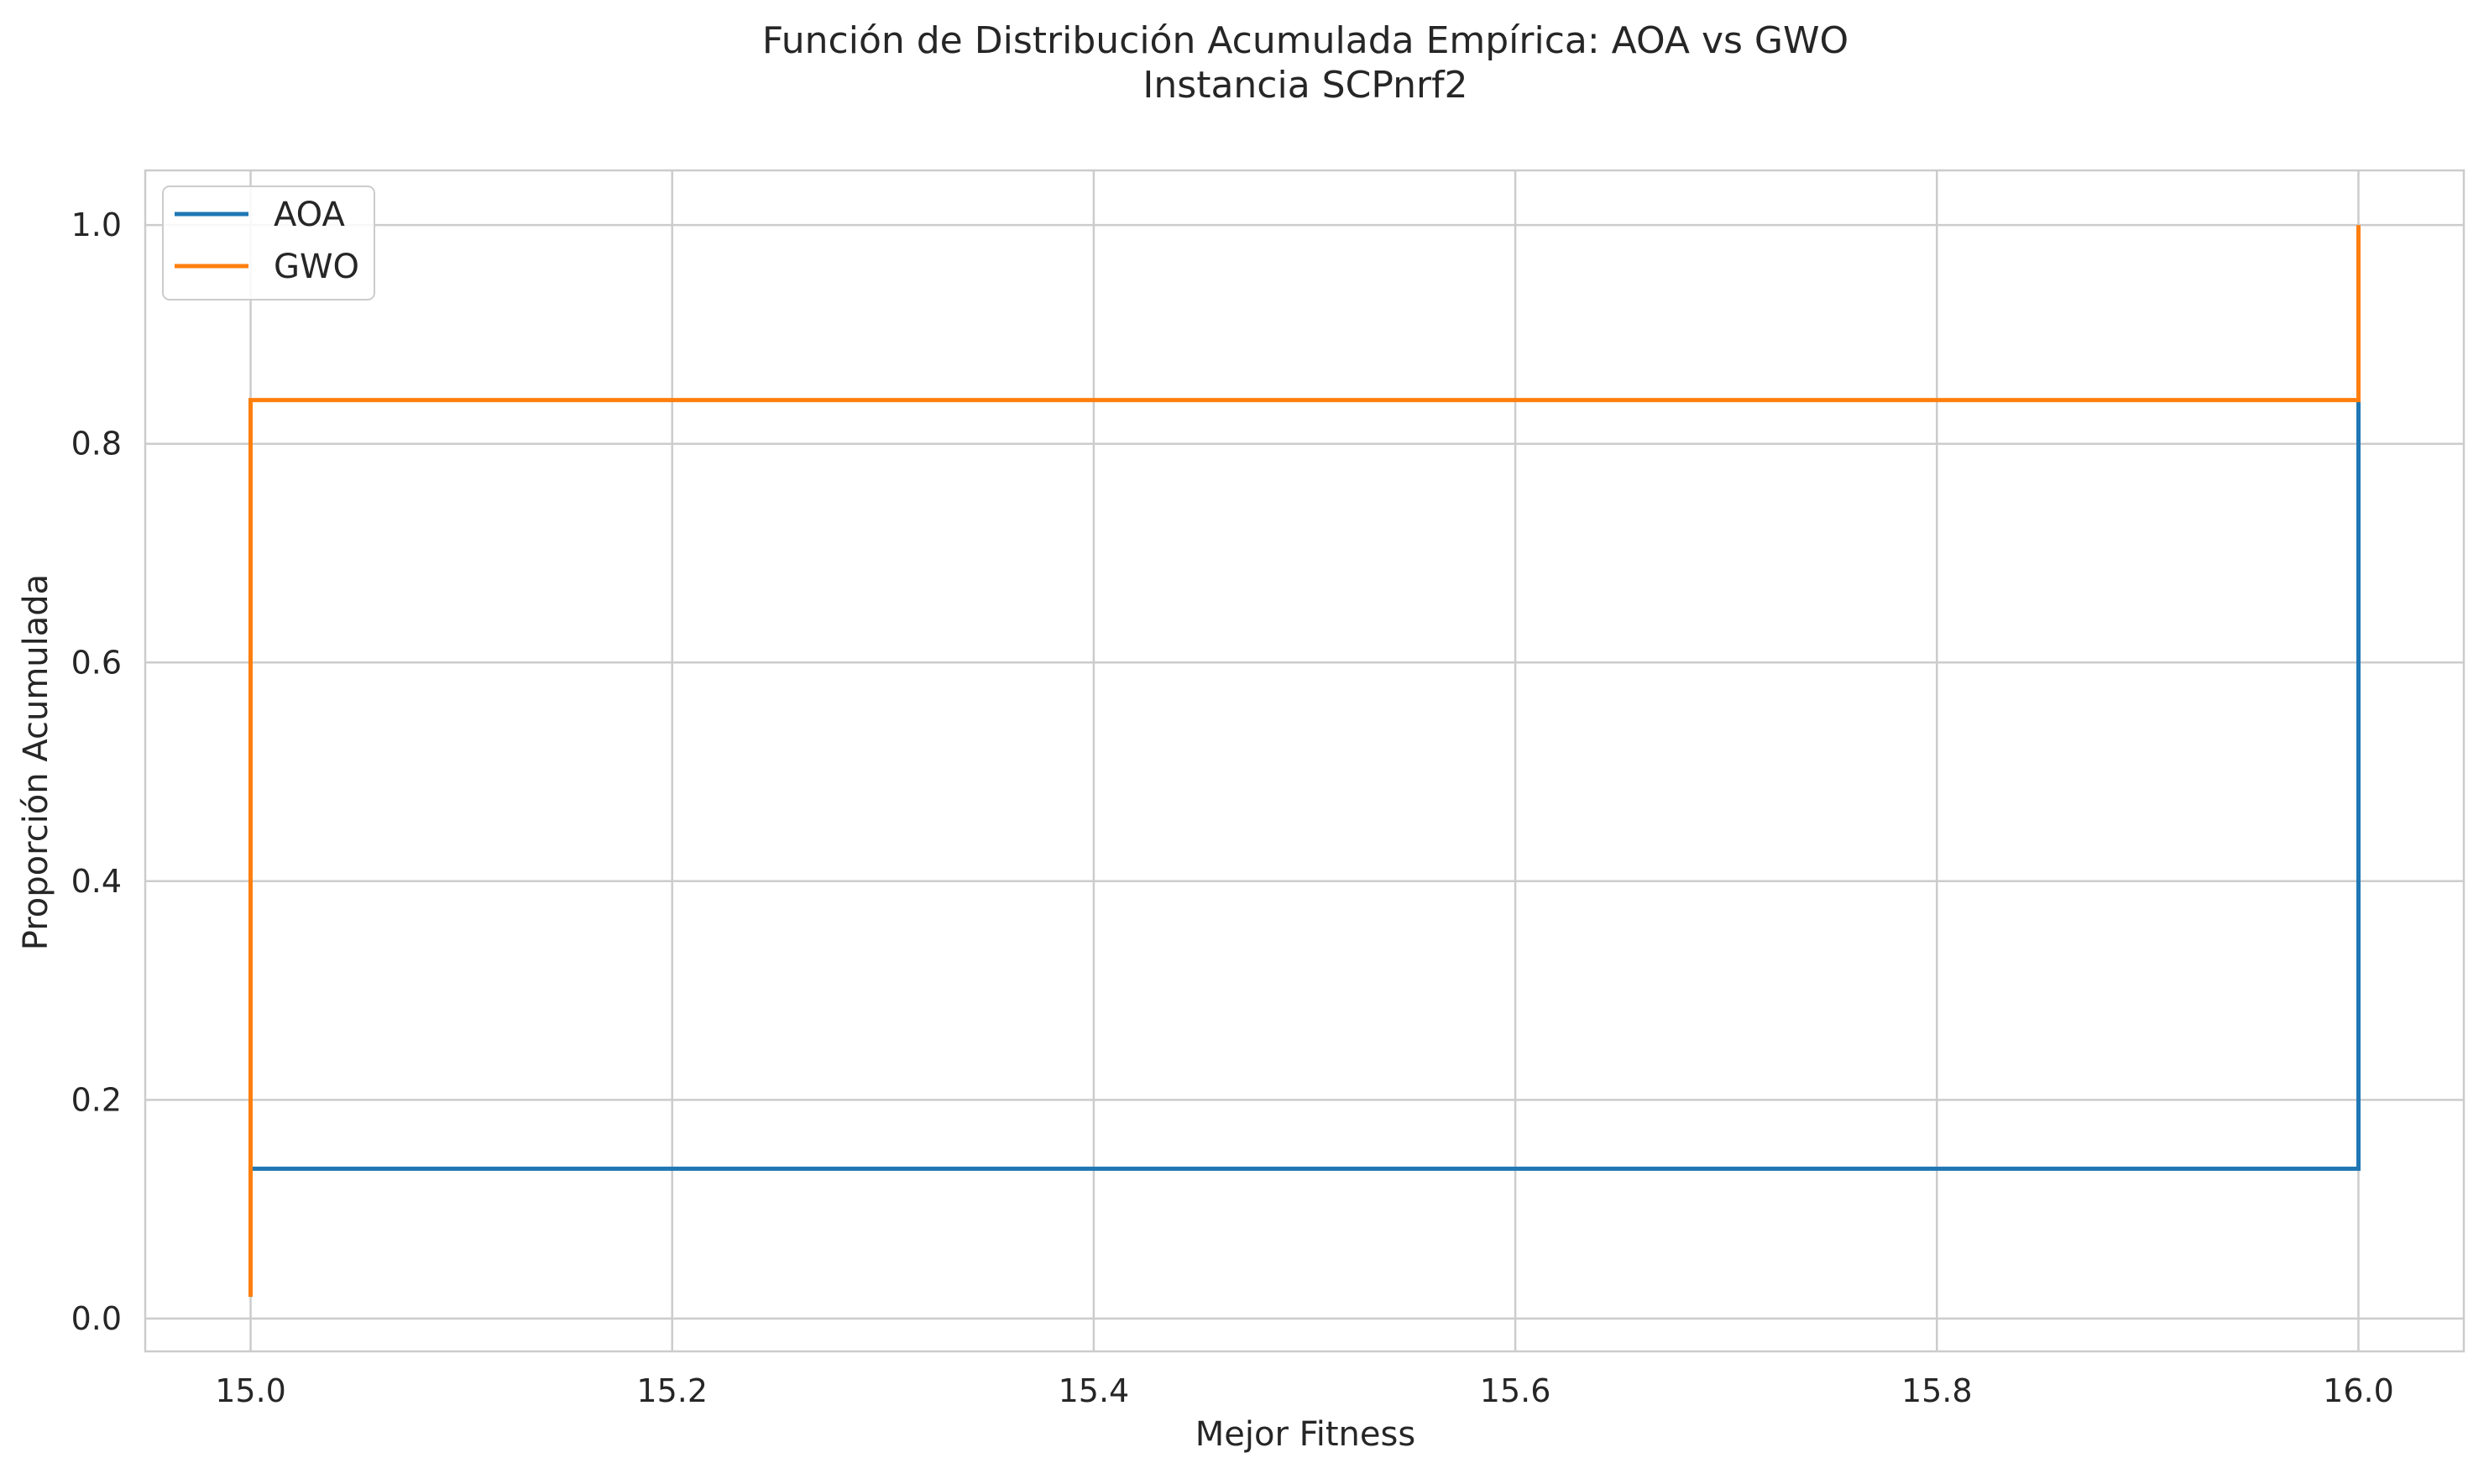 This screenshot has height=1484, width=2489. I want to click on x-tick-label: 15.6, so click(1515, 1390).